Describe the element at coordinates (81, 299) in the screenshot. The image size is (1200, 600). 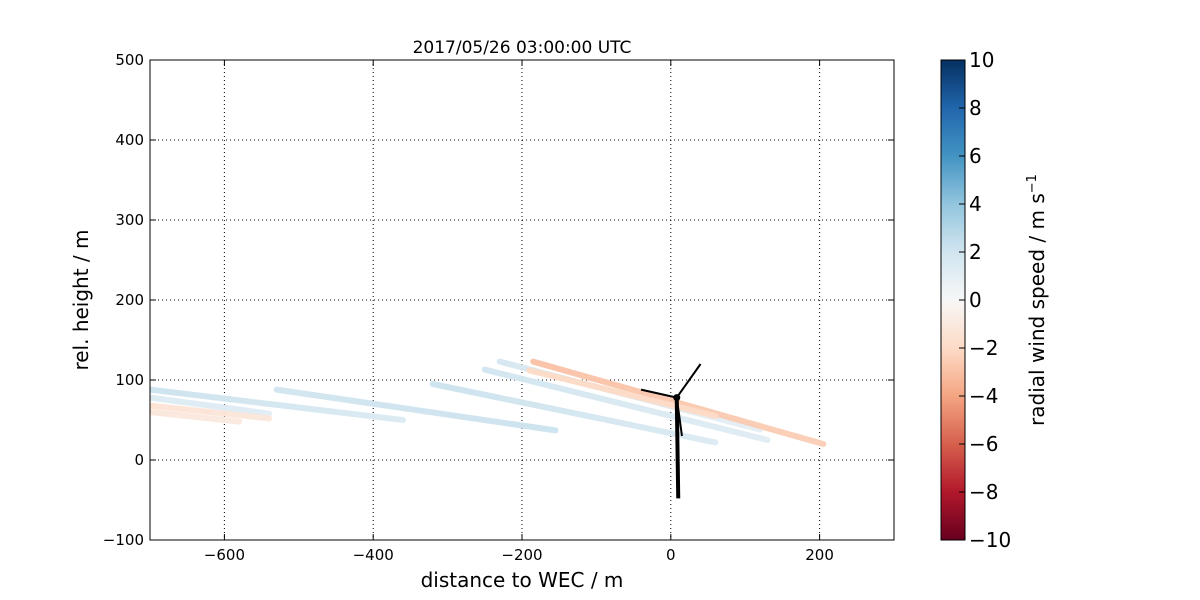
I see `y-axis-label: rel. height / m` at that location.